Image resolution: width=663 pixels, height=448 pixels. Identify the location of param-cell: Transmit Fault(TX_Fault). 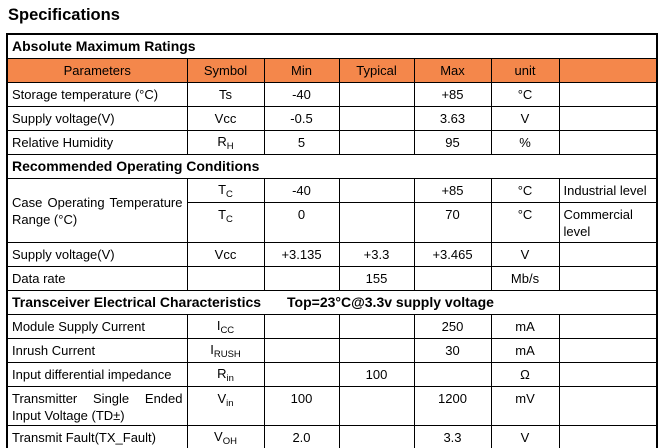
(97, 436).